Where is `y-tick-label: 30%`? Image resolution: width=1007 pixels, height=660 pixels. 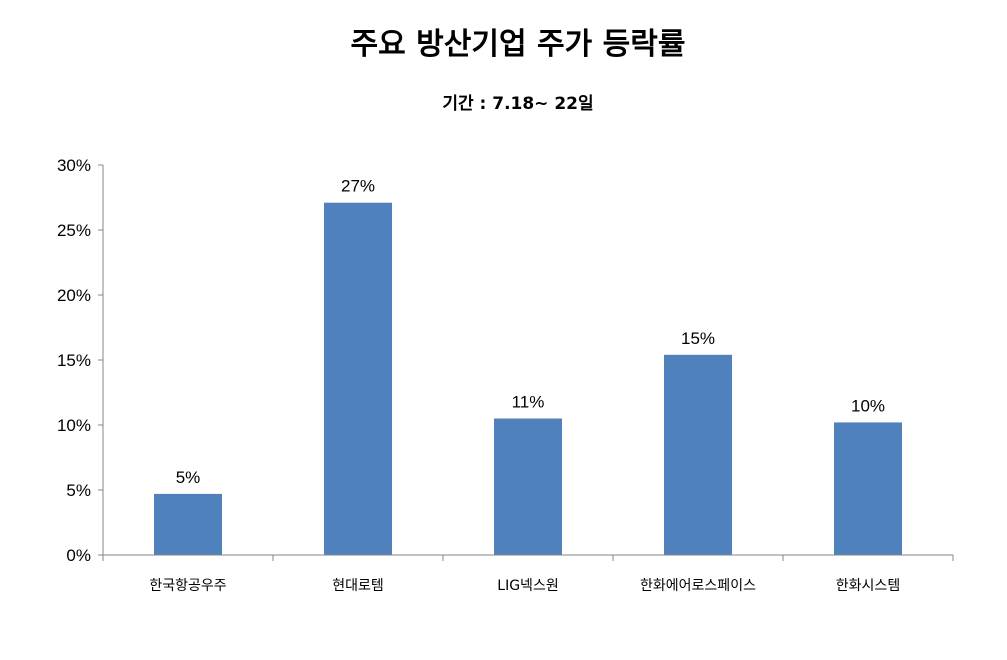 y-tick-label: 30% is located at coordinates (74, 165).